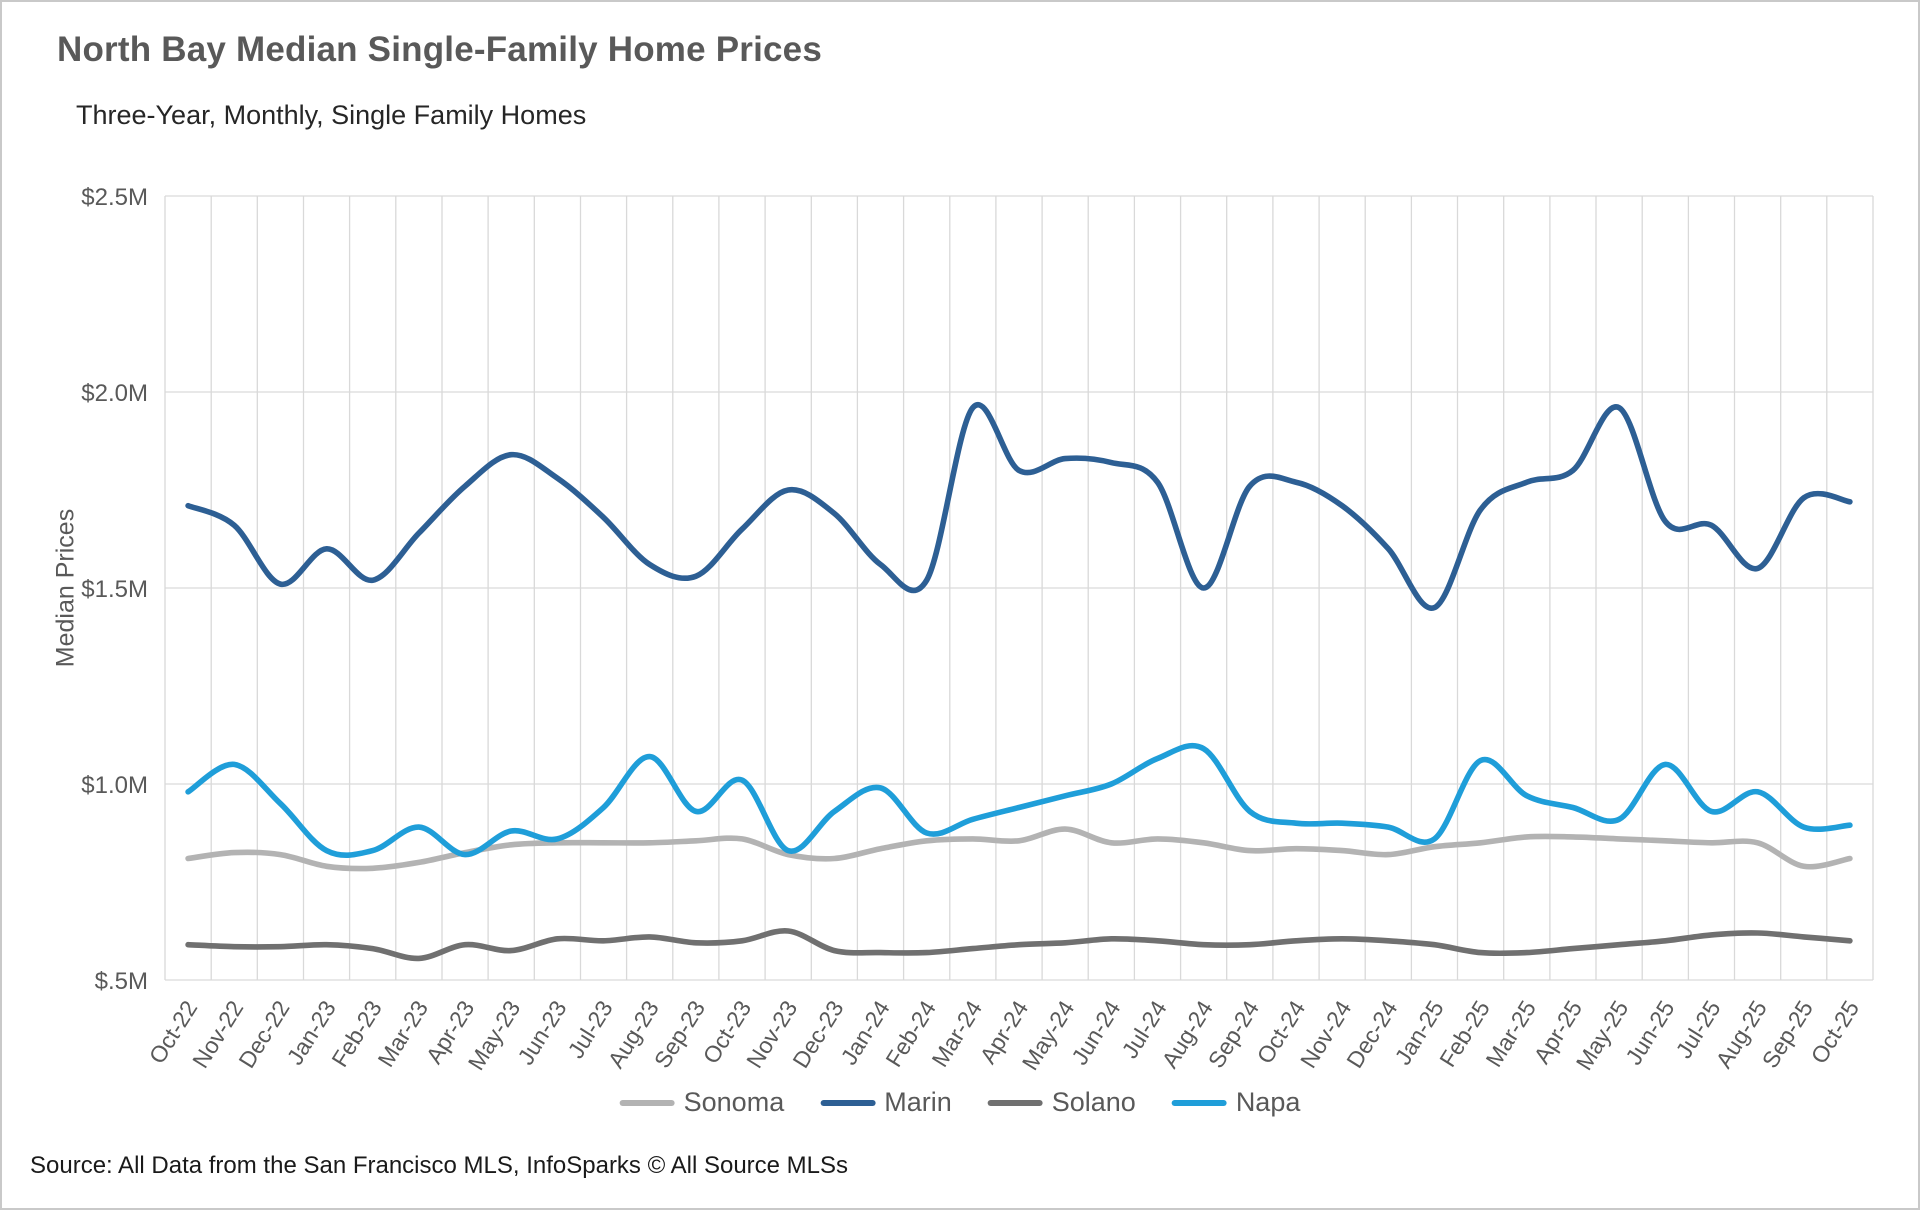 This screenshot has width=1920, height=1210. I want to click on y-tick-label: $1.0M, so click(114, 785).